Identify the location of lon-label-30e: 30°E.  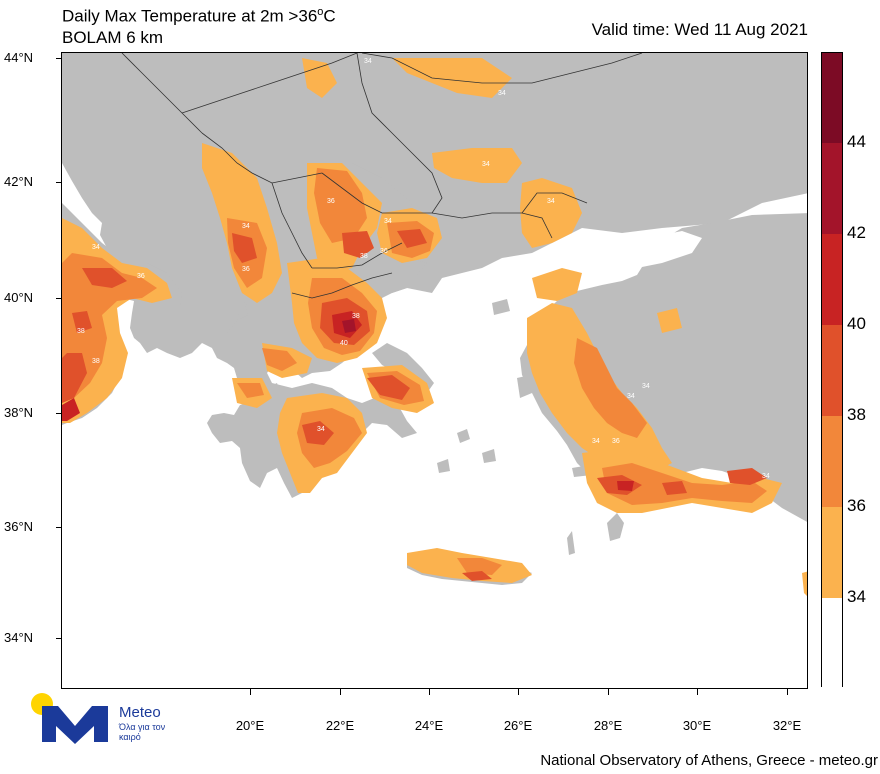
(697, 725).